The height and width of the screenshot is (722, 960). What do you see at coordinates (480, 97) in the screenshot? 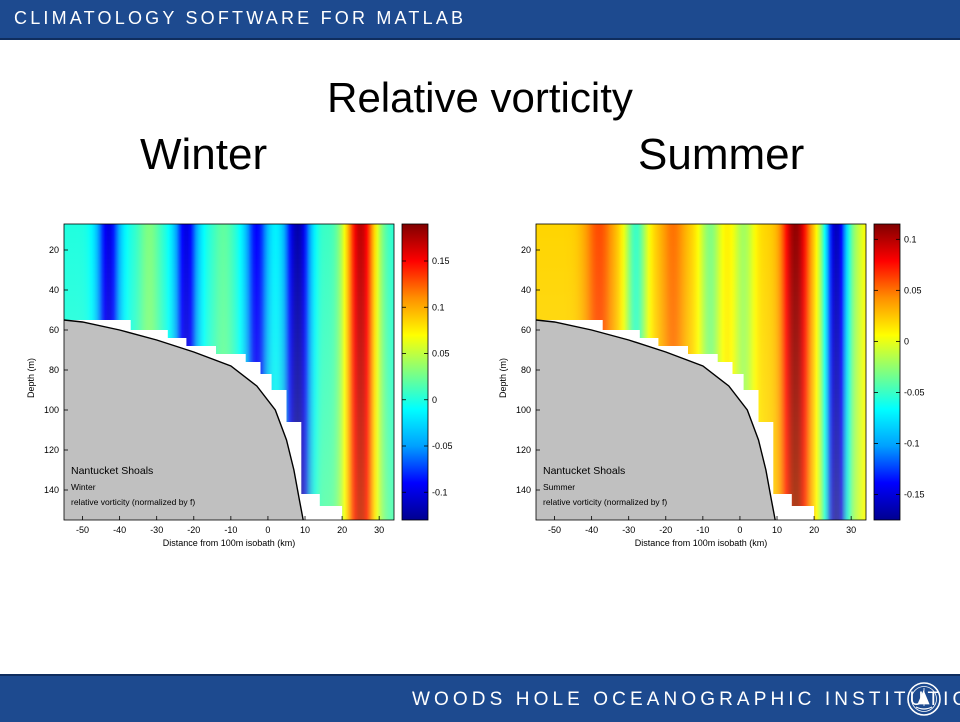
I see `slide-title: Relative vorticity` at bounding box center [480, 97].